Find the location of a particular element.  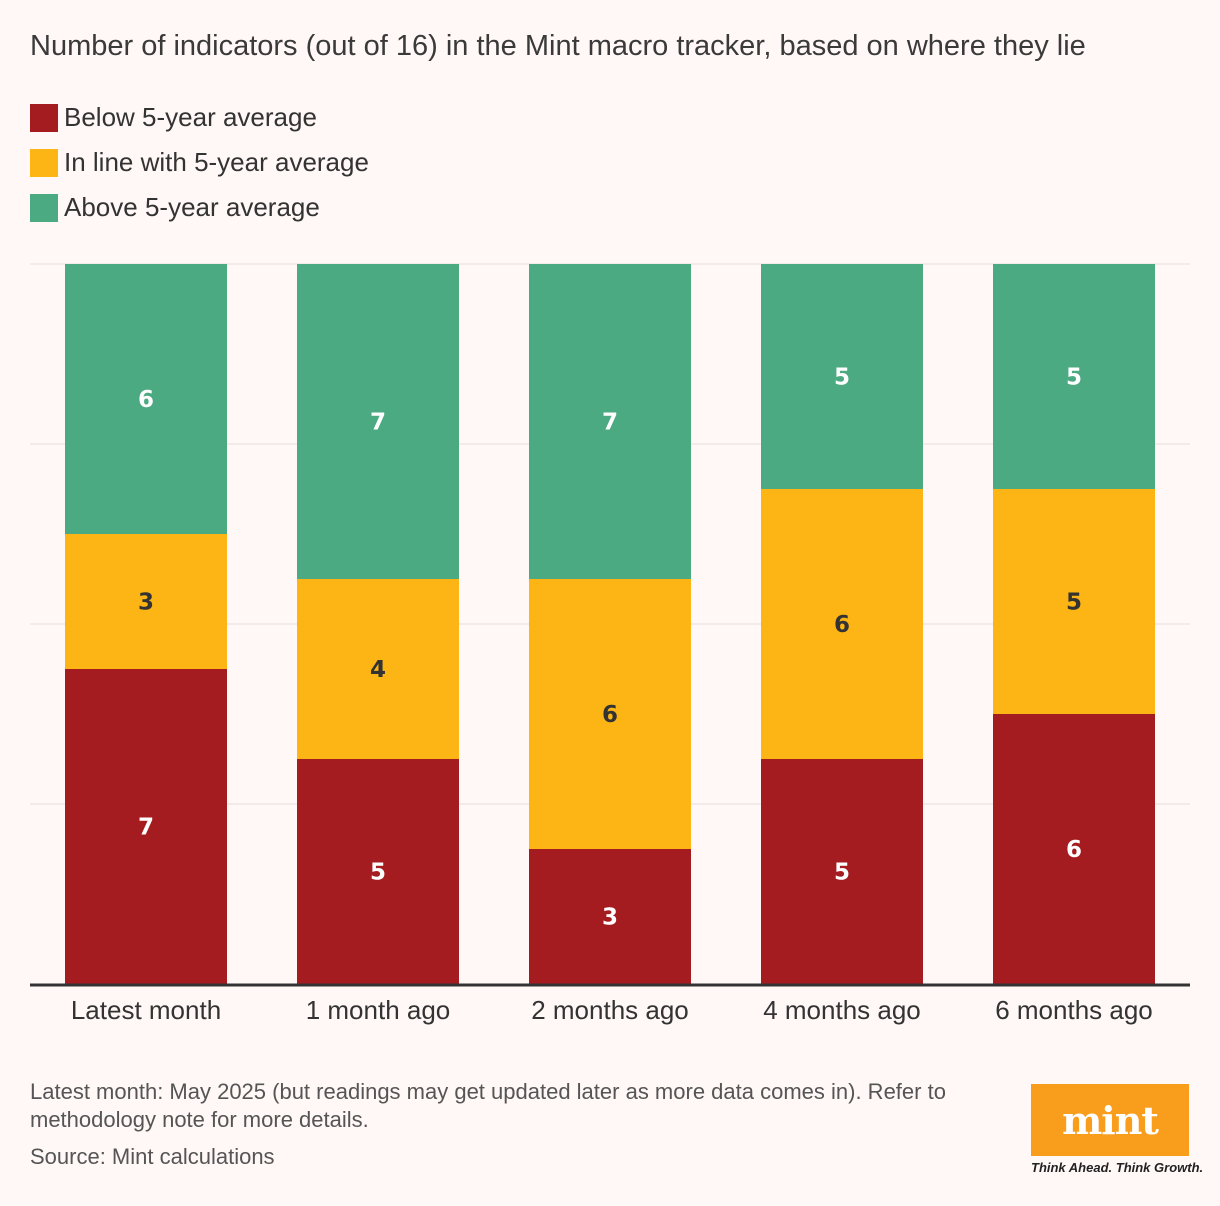

source-note: Source: Mint calculations is located at coordinates (152, 1156).